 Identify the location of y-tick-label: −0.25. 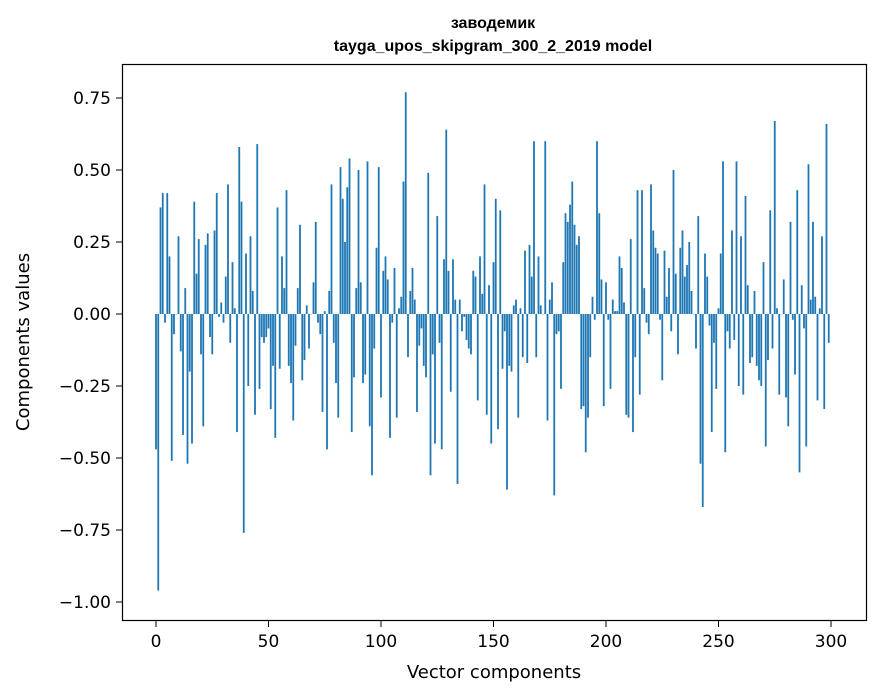
(85, 387).